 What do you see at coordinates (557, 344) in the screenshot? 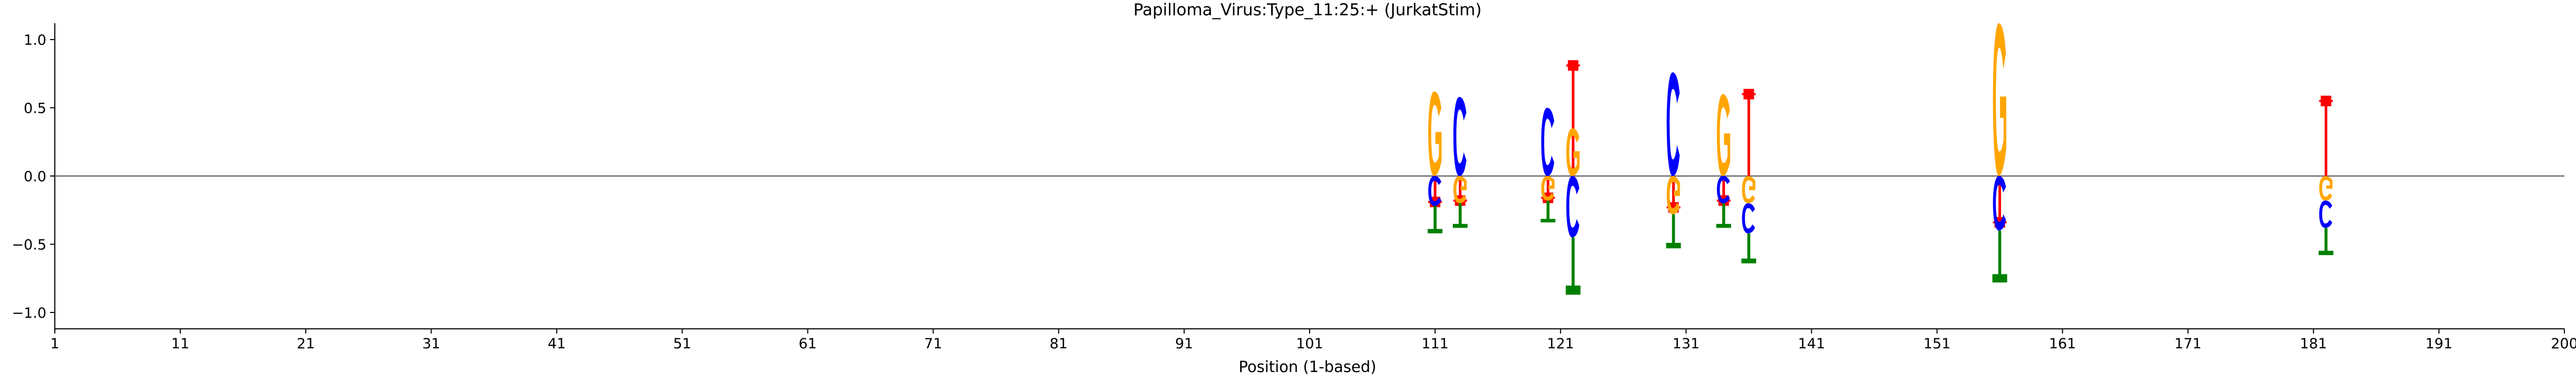
I see `x-tick-label: 41` at bounding box center [557, 344].